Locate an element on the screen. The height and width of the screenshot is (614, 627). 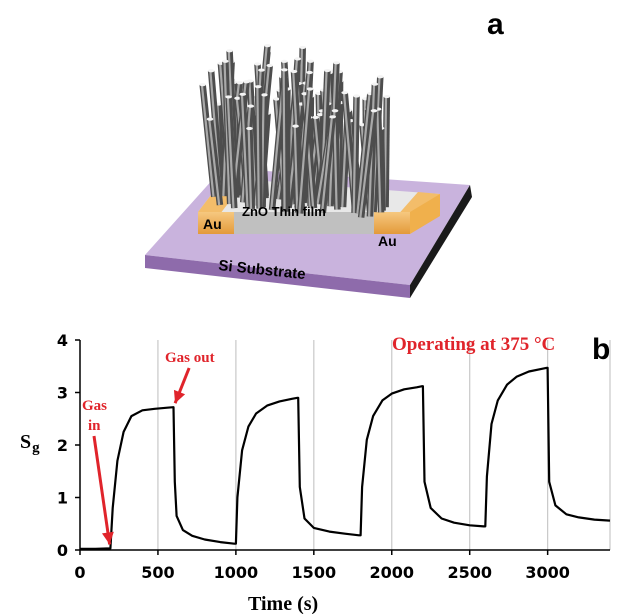
gas-in-arrow is located at coordinates (102, 490).